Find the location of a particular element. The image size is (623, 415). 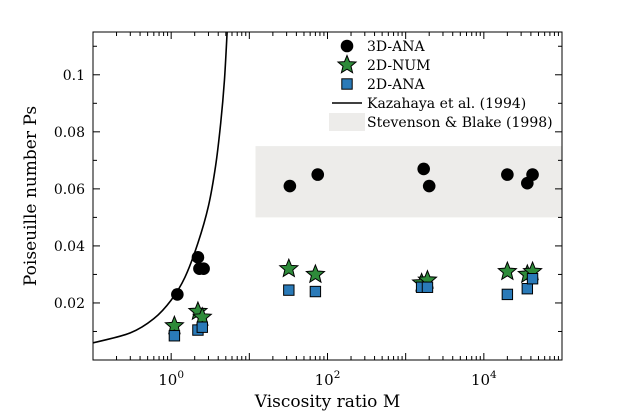

x-tick-label-exponent: 0 is located at coordinates (180, 375).